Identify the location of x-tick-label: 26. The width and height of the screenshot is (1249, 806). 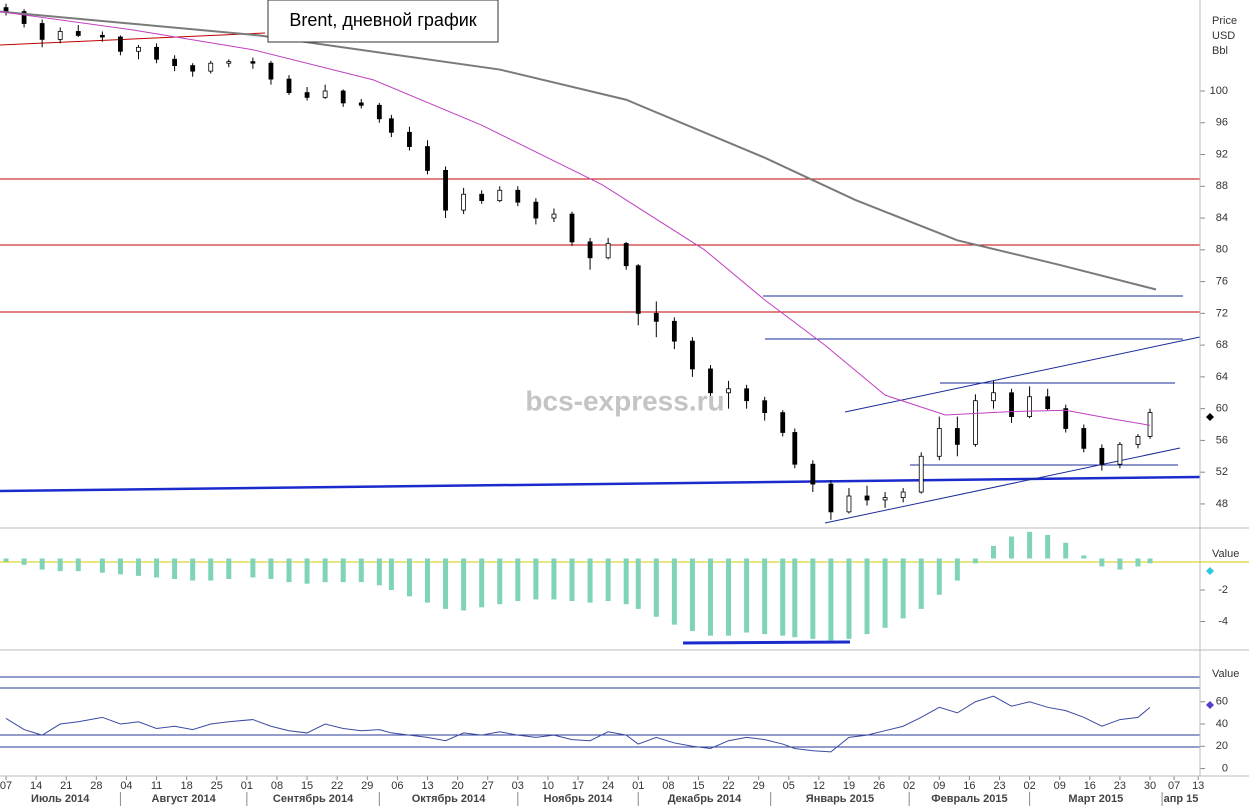
(879, 786).